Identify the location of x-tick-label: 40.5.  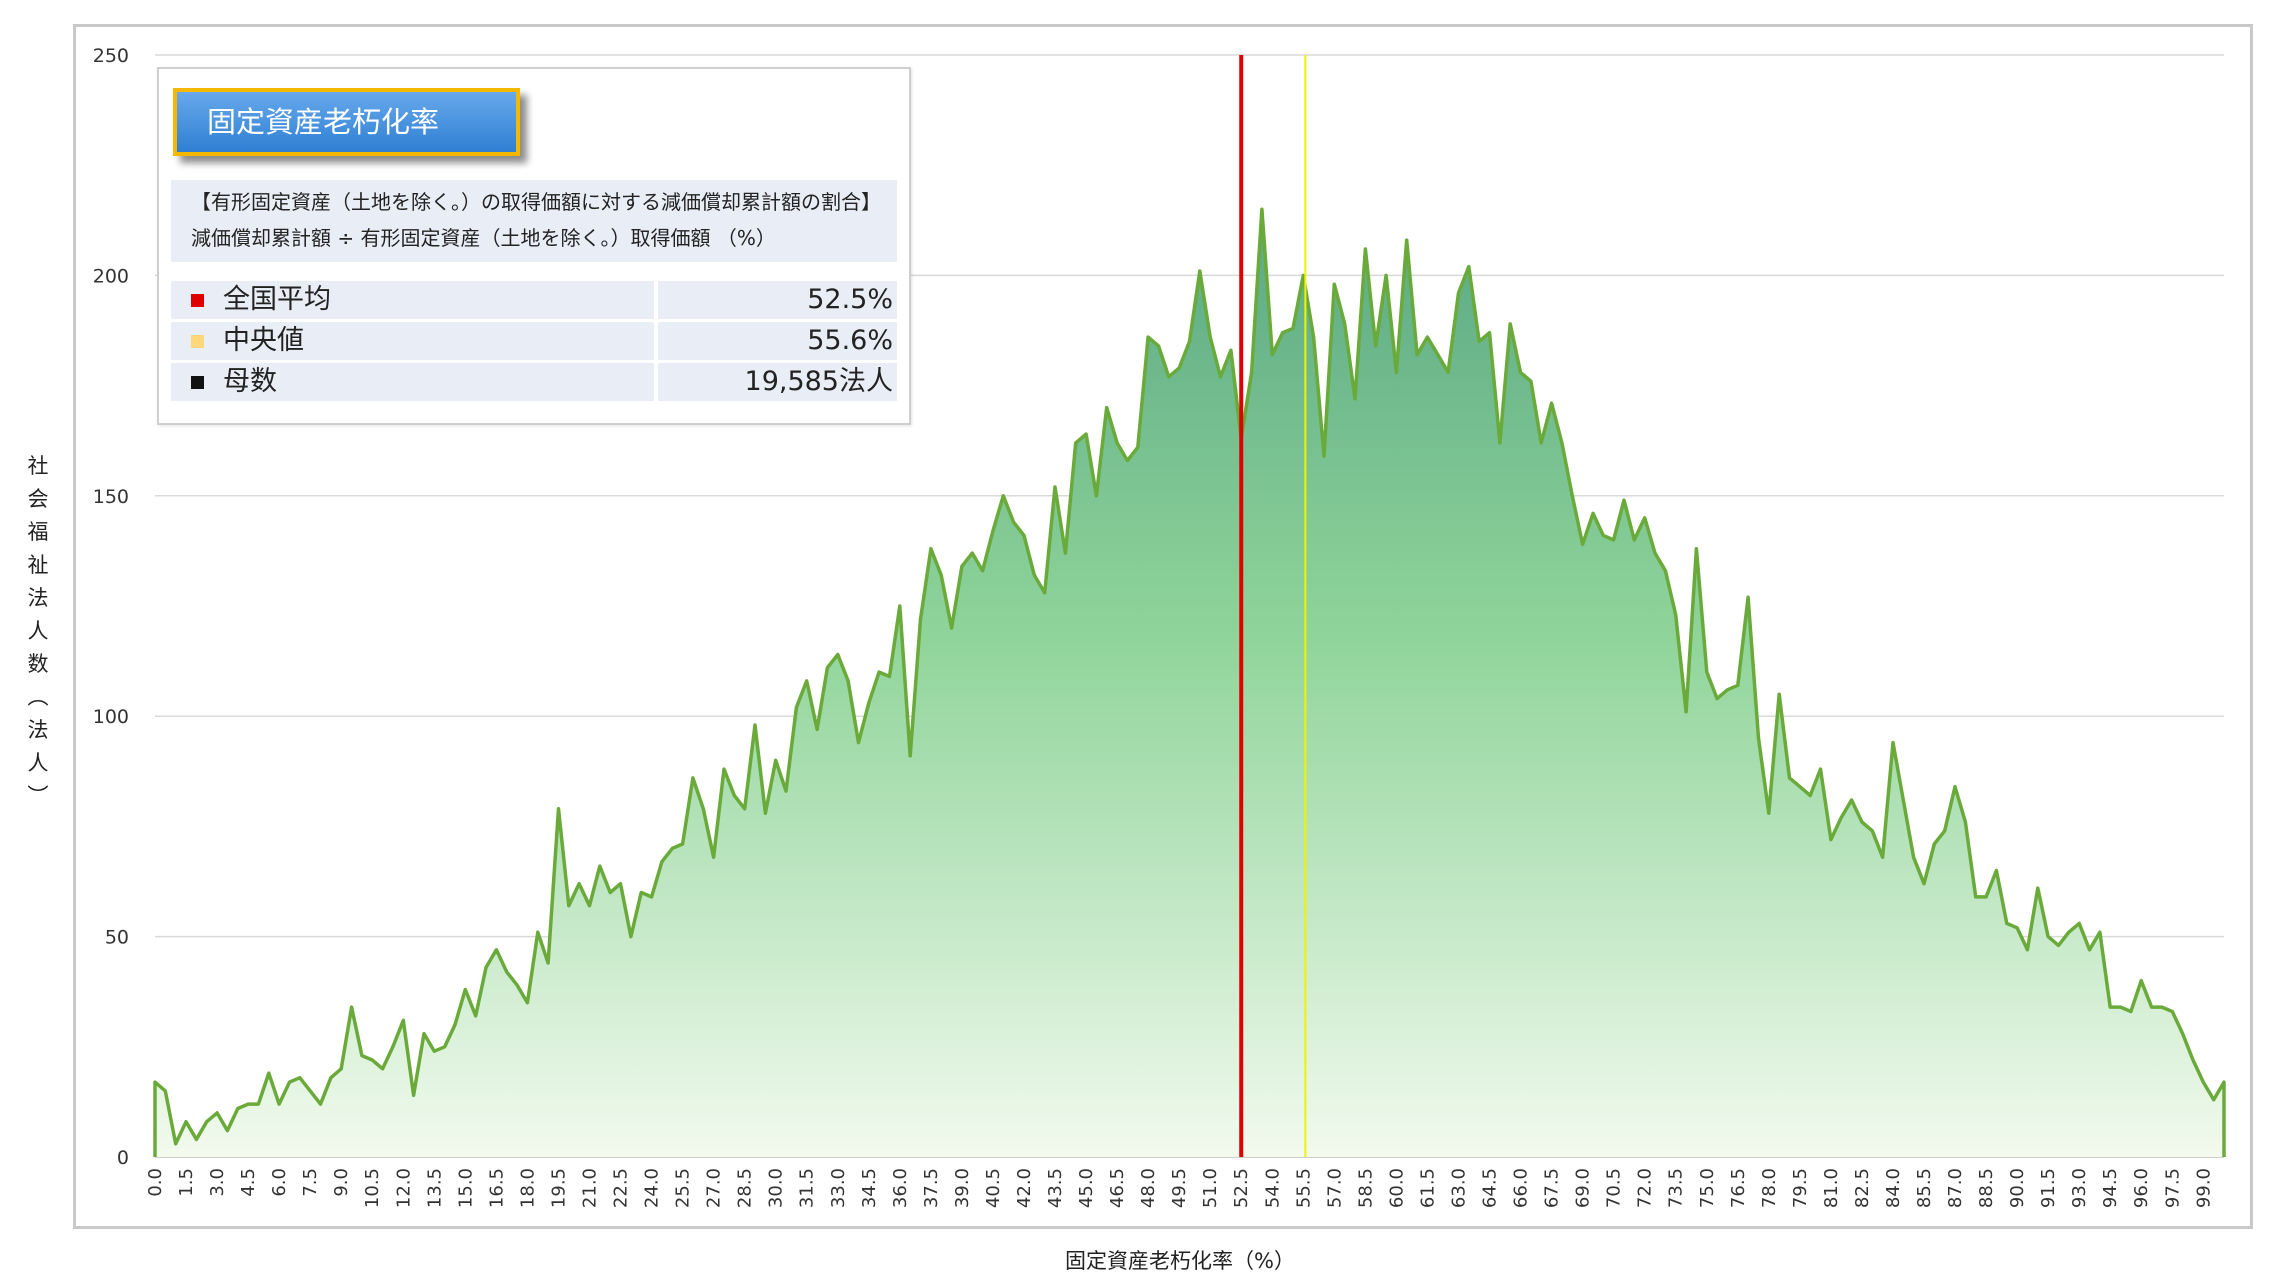
(993, 1188).